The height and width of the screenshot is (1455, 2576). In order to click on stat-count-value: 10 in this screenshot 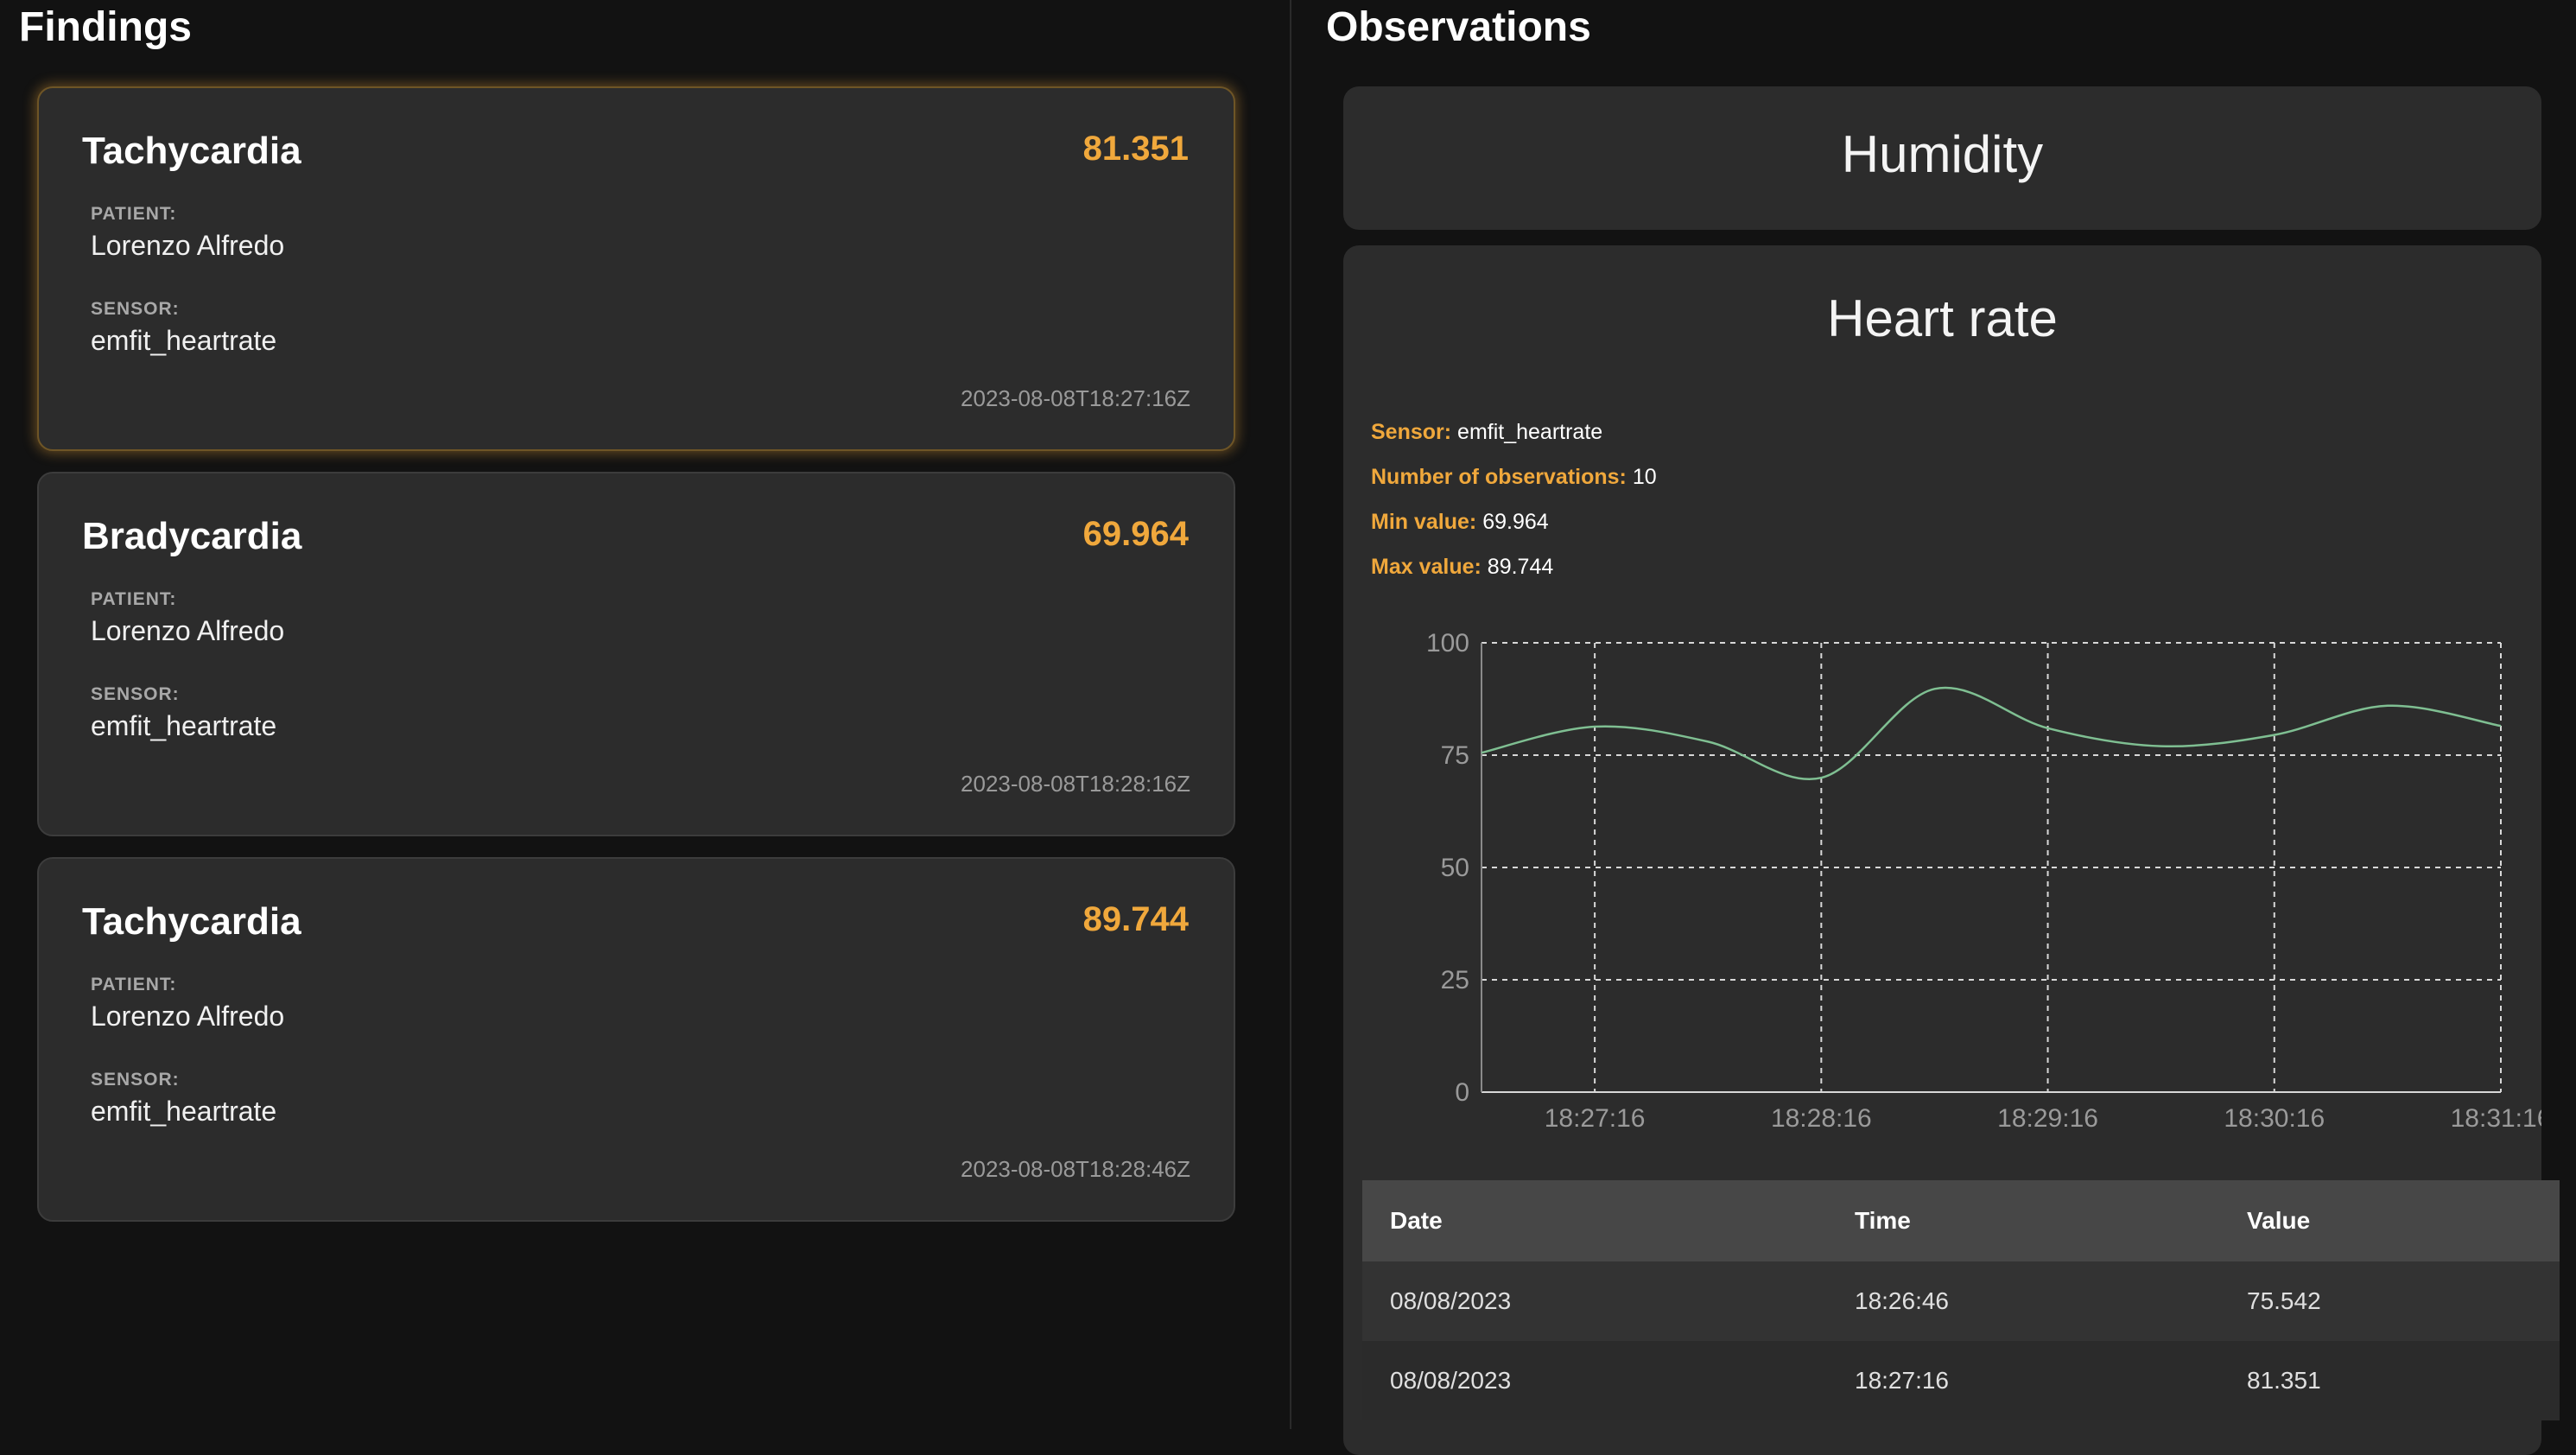, I will do `click(1644, 477)`.